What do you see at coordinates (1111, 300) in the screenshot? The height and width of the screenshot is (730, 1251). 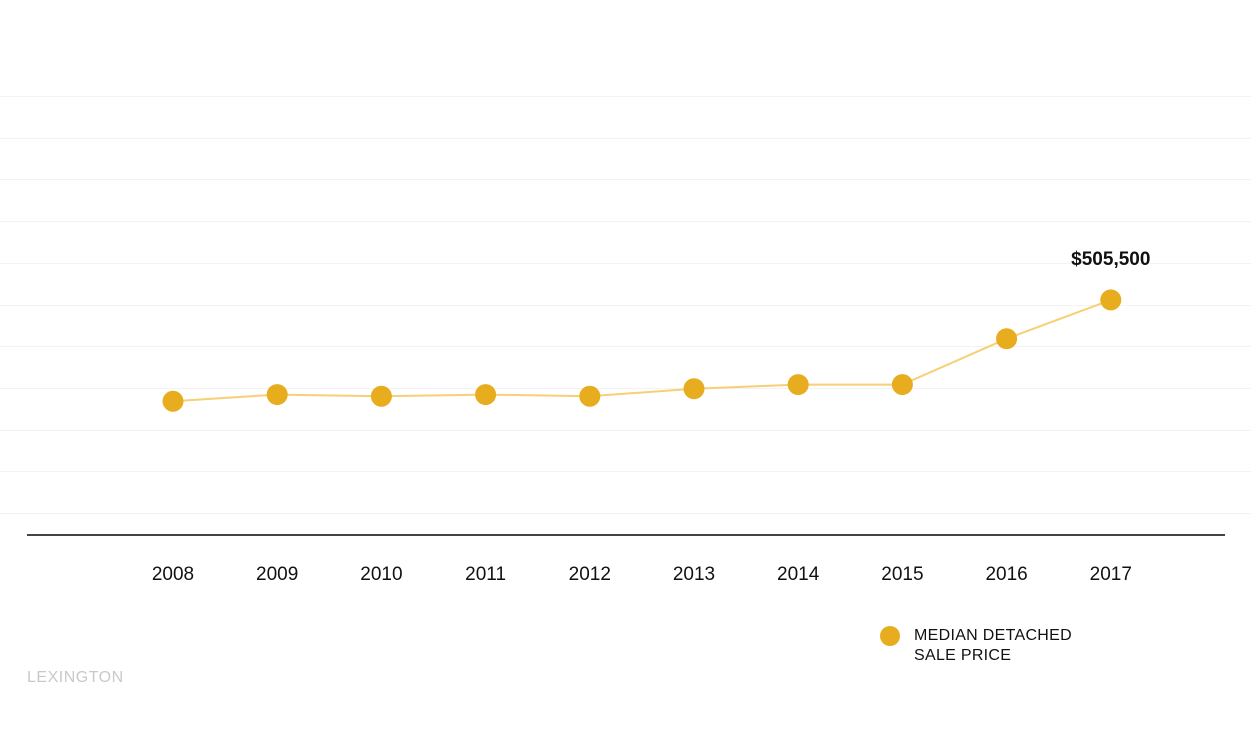 I see `data-point-2017` at bounding box center [1111, 300].